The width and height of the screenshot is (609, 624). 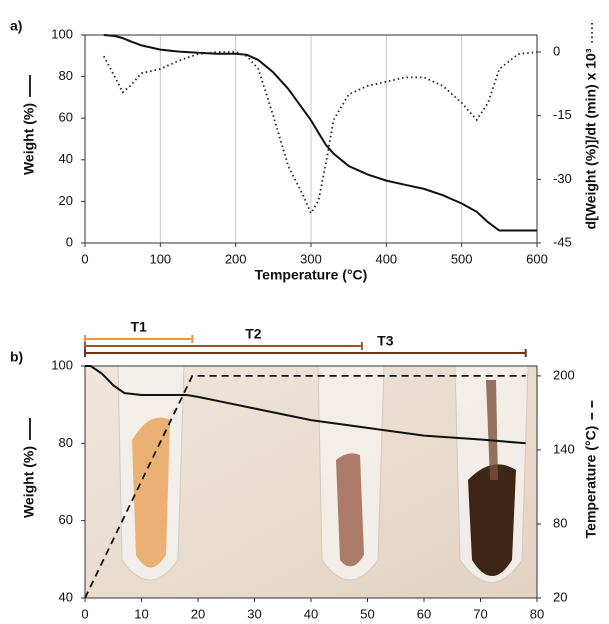 I want to click on y2-tick-label: 80, so click(x=560, y=522).